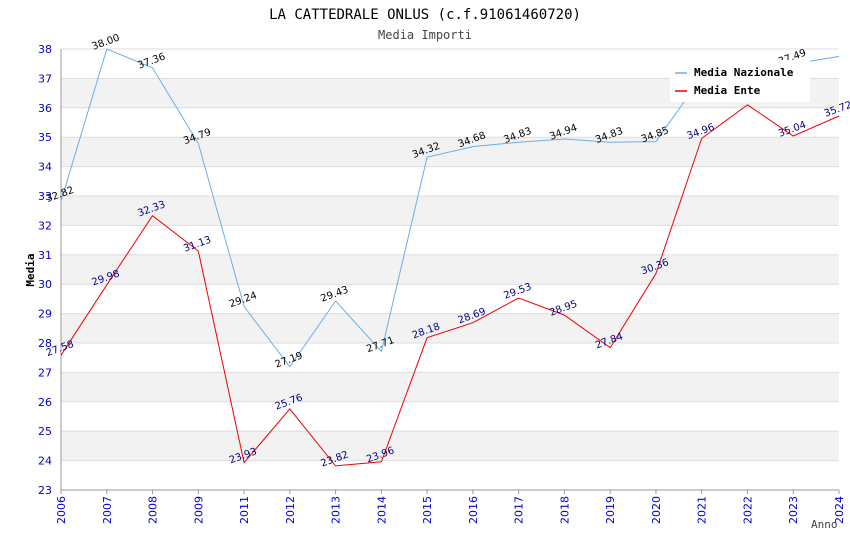 This screenshot has width=850, height=550. What do you see at coordinates (793, 510) in the screenshot?
I see `x-tick-label: 2023` at bounding box center [793, 510].